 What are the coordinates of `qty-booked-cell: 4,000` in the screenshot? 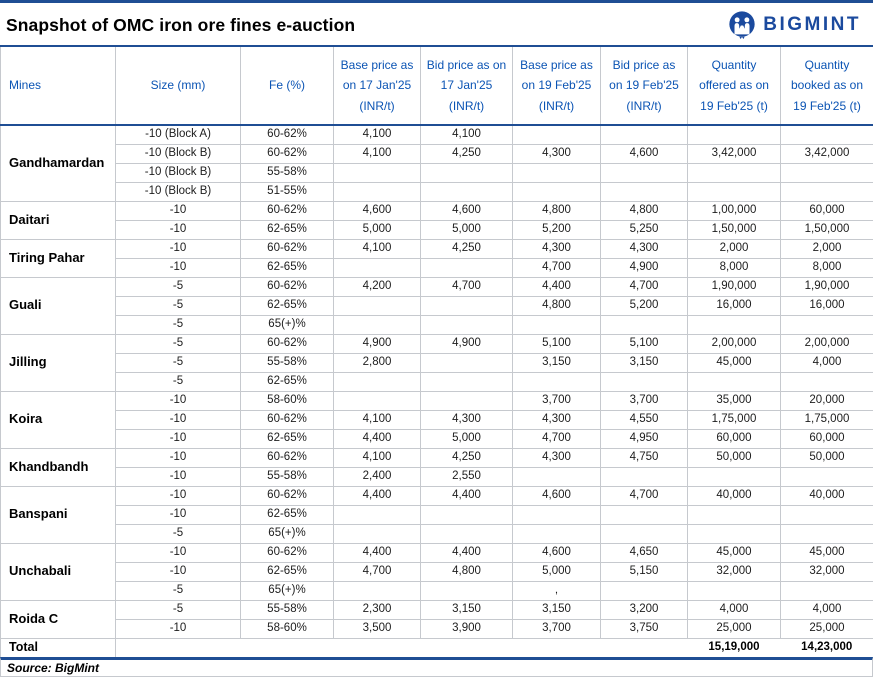 It's located at (826, 362).